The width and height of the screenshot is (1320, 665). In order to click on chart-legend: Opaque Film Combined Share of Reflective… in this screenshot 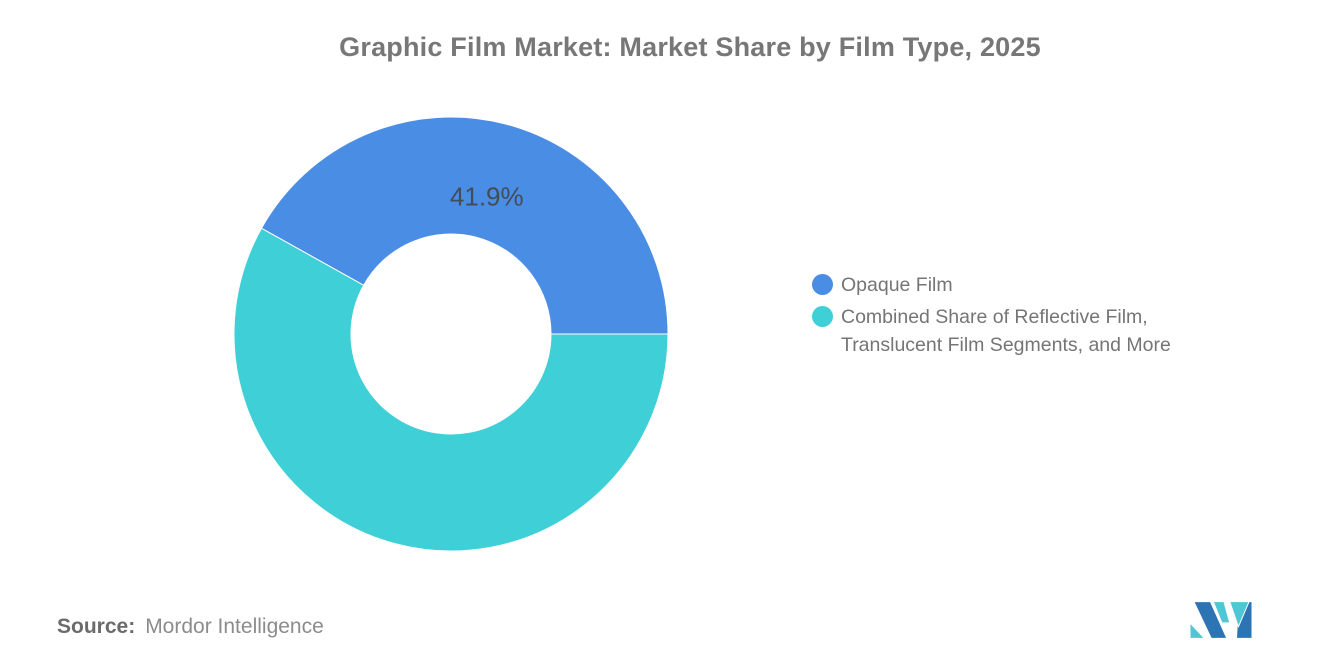, I will do `click(991, 315)`.